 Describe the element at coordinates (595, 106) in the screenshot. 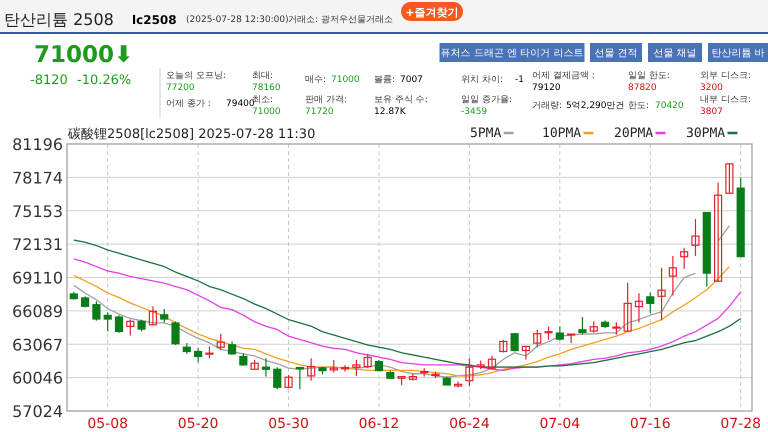

I see `text: 5억2,290만건` at that location.